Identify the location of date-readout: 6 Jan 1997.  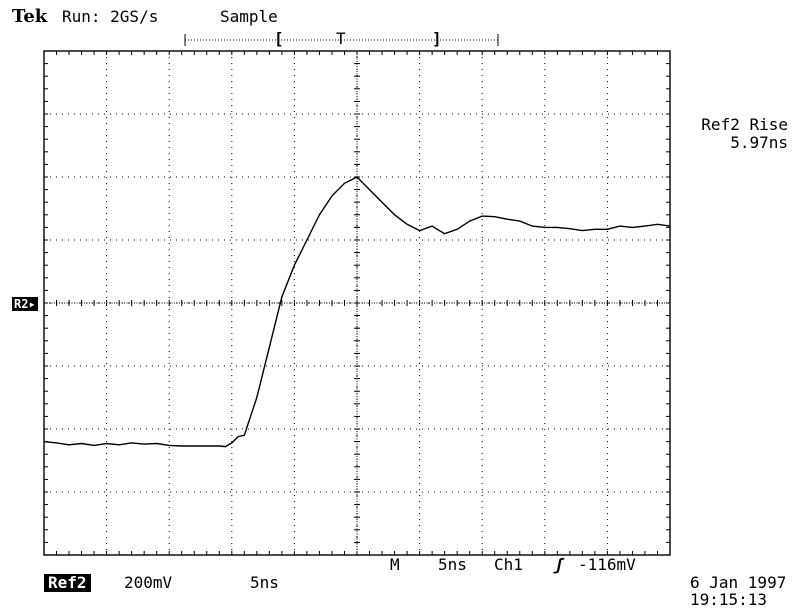
(738, 582).